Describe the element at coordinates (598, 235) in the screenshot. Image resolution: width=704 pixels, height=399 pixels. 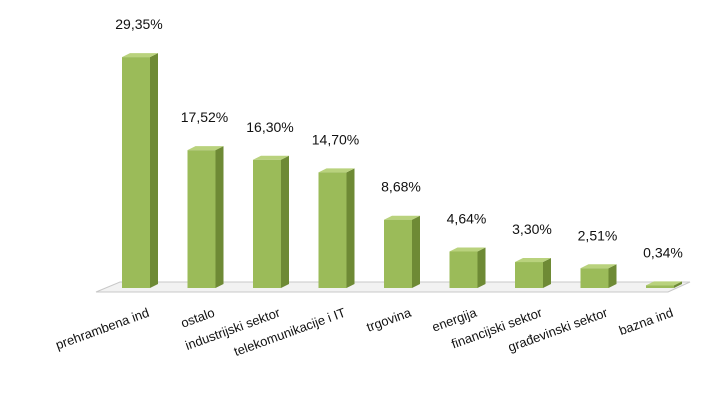
I see `data-label-8: 2,51%` at that location.